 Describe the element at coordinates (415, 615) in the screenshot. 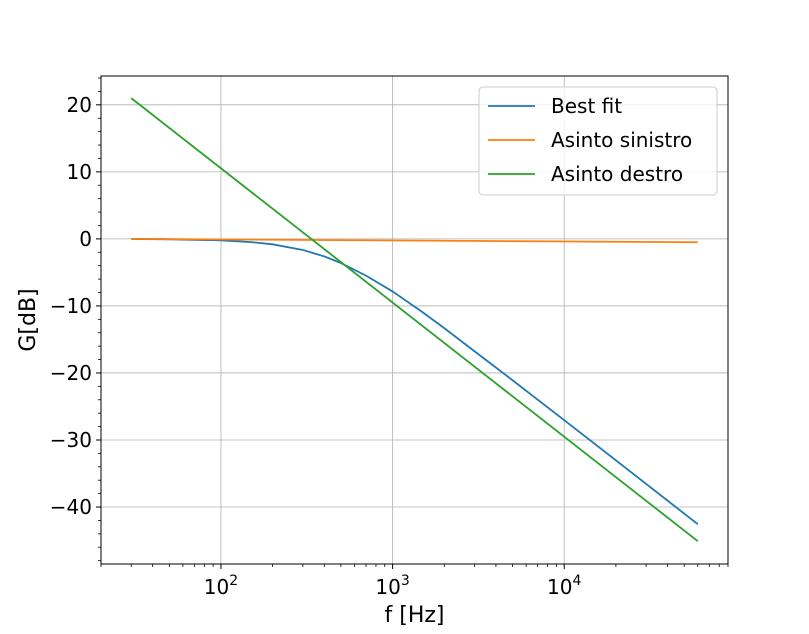

I see `x-axis-label: f [Hz]` at that location.